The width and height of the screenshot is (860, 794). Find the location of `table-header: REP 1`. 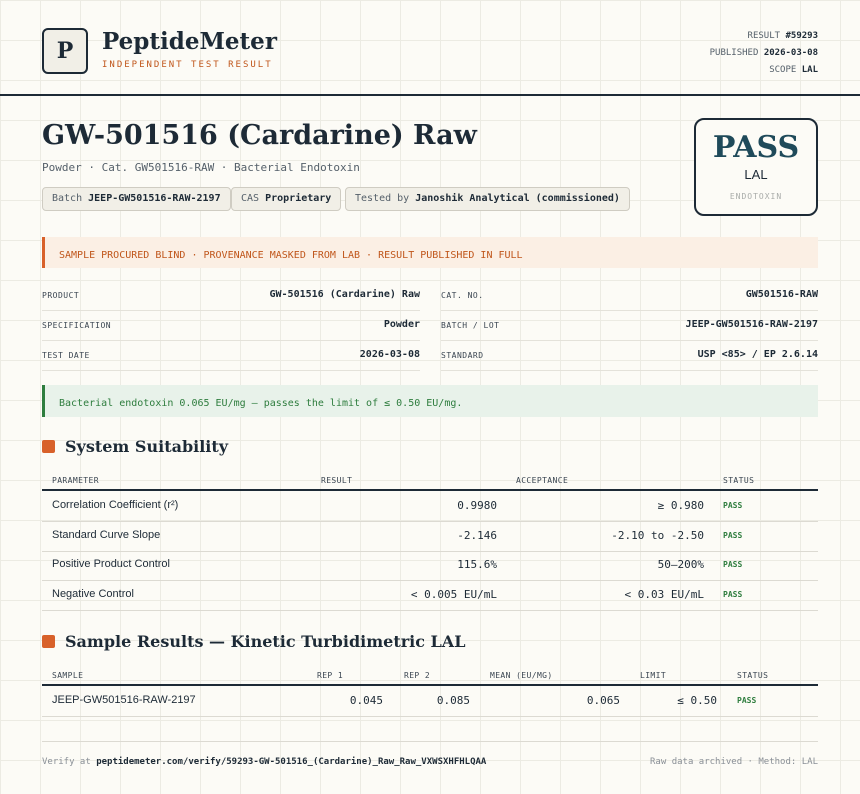

table-header: REP 1 is located at coordinates (330, 675).